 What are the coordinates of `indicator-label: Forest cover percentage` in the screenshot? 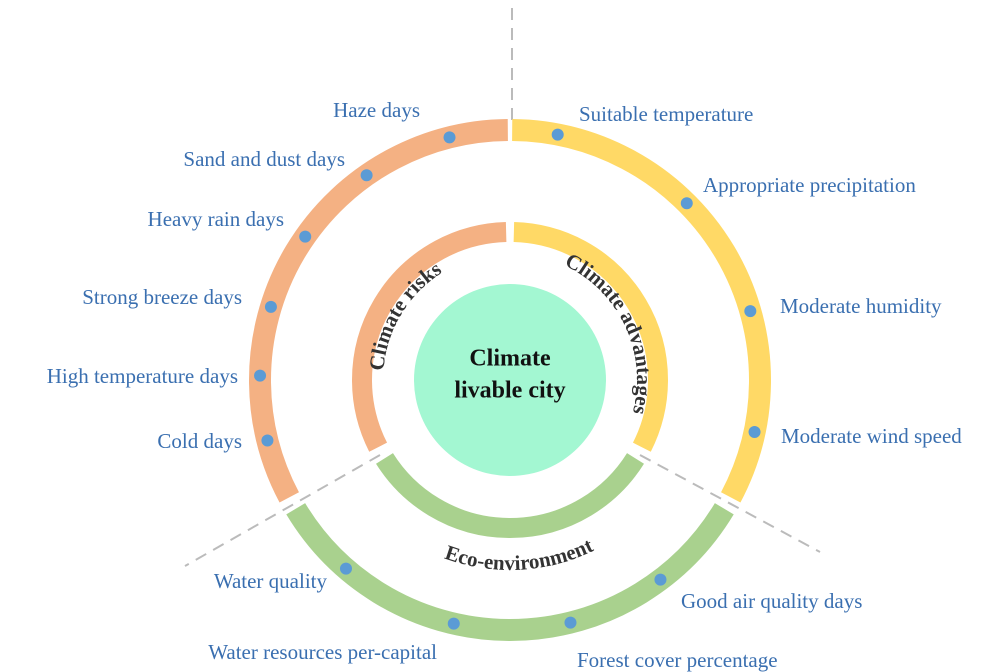 It's located at (677, 660).